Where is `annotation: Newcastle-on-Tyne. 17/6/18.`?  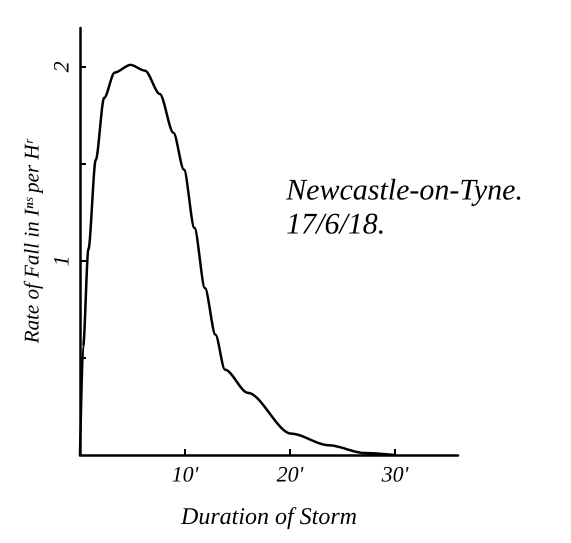
annotation: Newcastle-on-Tyne. 17/6/18. is located at coordinates (404, 207).